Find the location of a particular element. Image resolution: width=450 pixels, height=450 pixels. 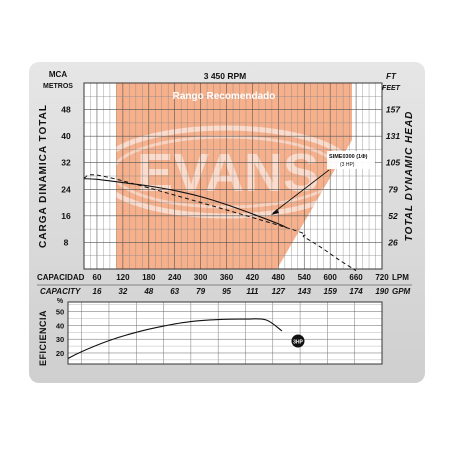

x-tick-label: 480 is located at coordinates (279, 277).